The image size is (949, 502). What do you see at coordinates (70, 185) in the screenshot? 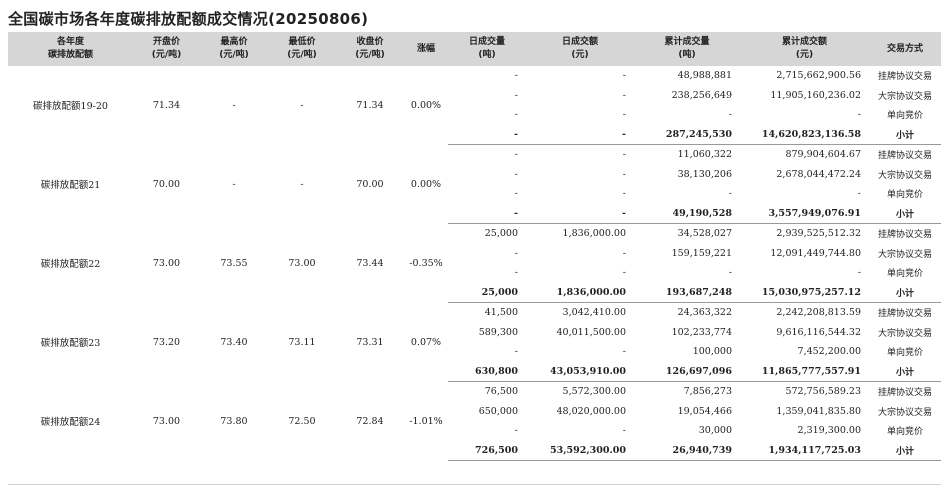
I see `allowance-name: 碳排放配额21` at bounding box center [70, 185].